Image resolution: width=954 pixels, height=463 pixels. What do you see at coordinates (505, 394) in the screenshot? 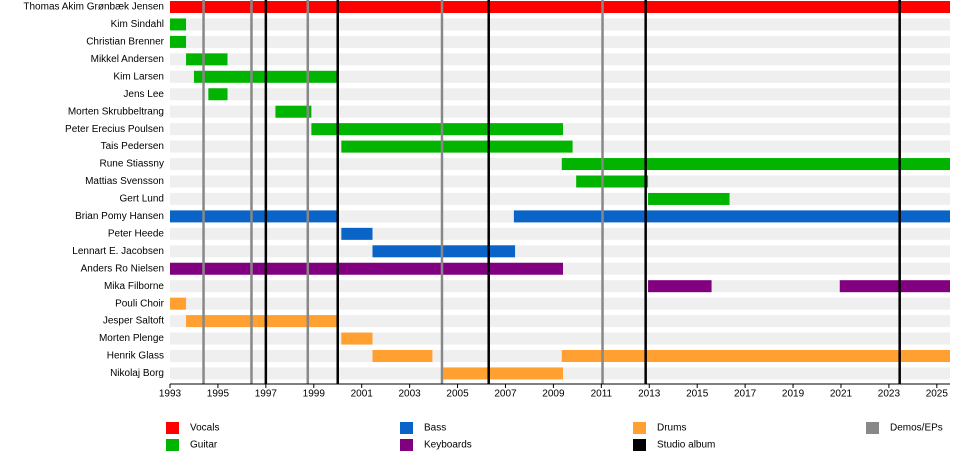
I see `x-tick-label: 2007` at bounding box center [505, 394].